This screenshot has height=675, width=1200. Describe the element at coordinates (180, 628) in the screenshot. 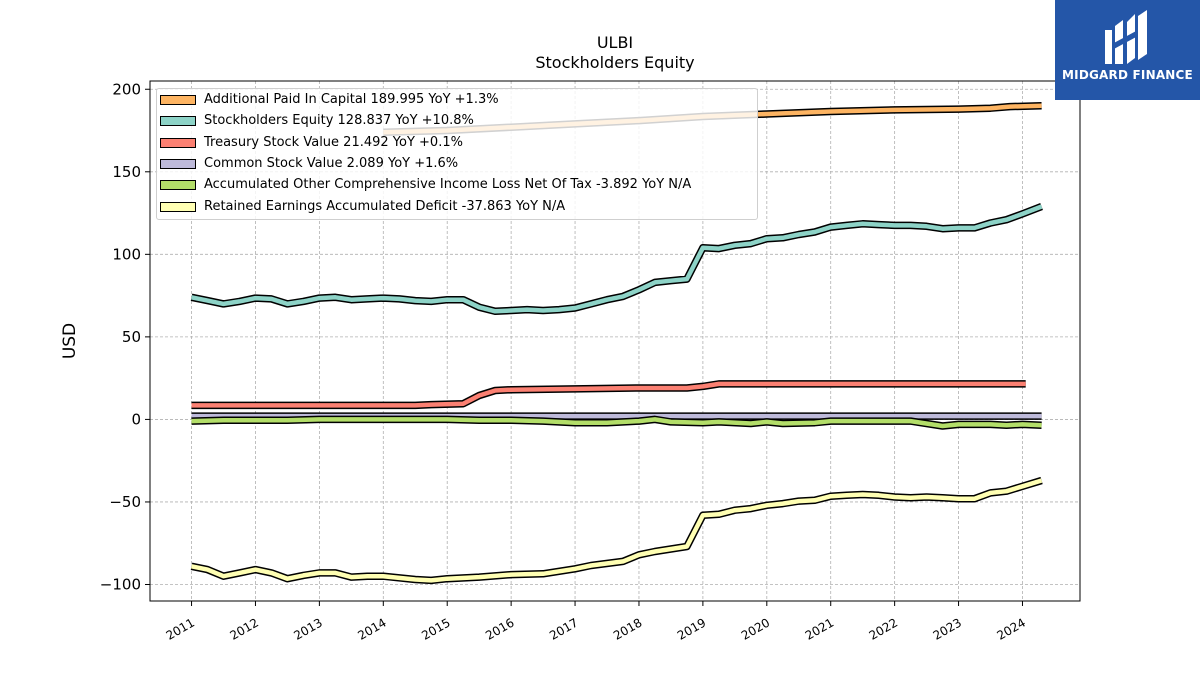

I see `x-tick-label: 2011` at that location.